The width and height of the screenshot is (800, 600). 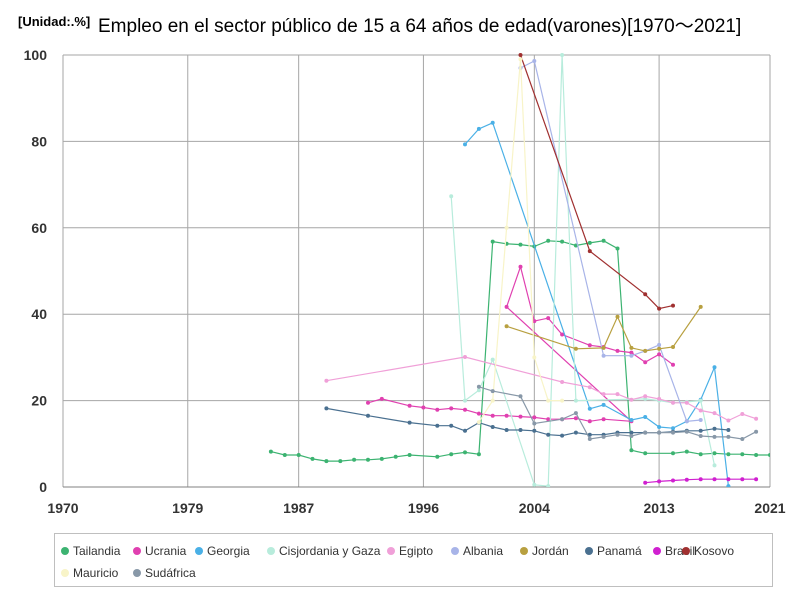 What do you see at coordinates (54, 21) in the screenshot?
I see `unit-label: [Unidad:.%]` at bounding box center [54, 21].